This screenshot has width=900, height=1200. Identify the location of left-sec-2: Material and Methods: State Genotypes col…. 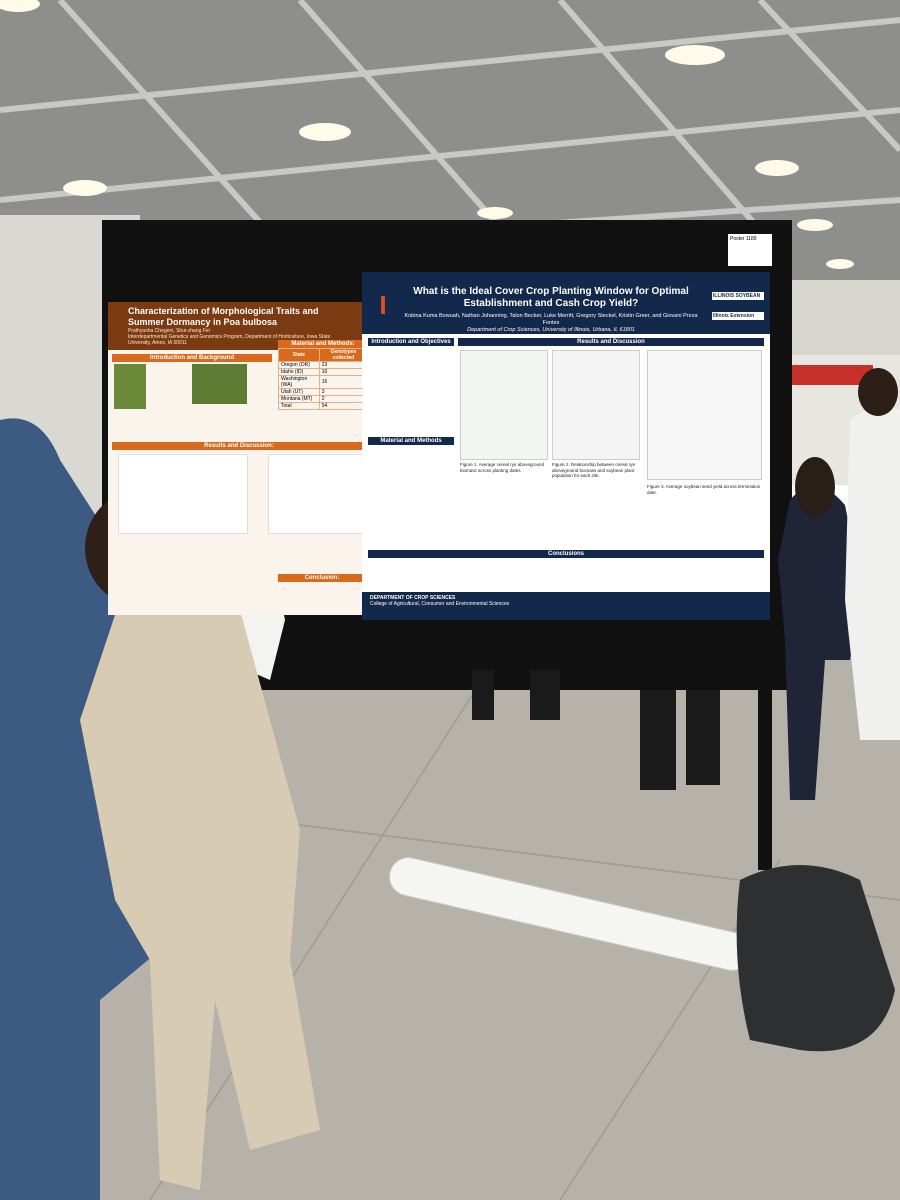
(323, 375).